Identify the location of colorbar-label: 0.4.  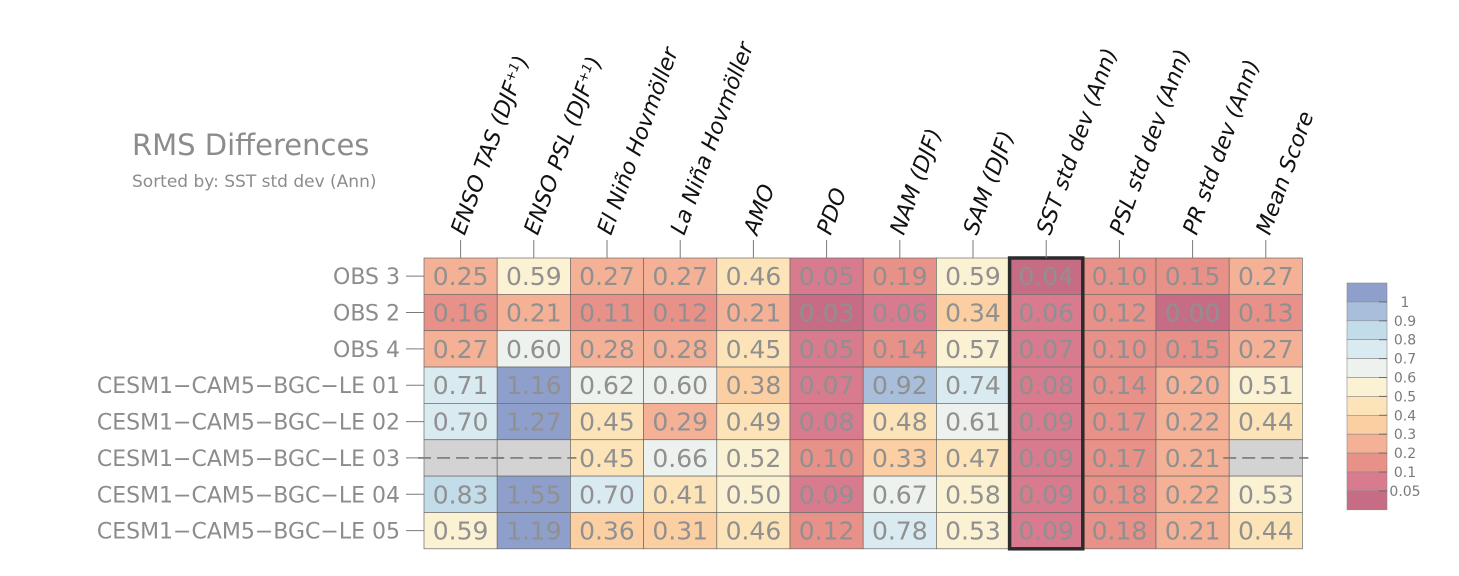
(1405, 416).